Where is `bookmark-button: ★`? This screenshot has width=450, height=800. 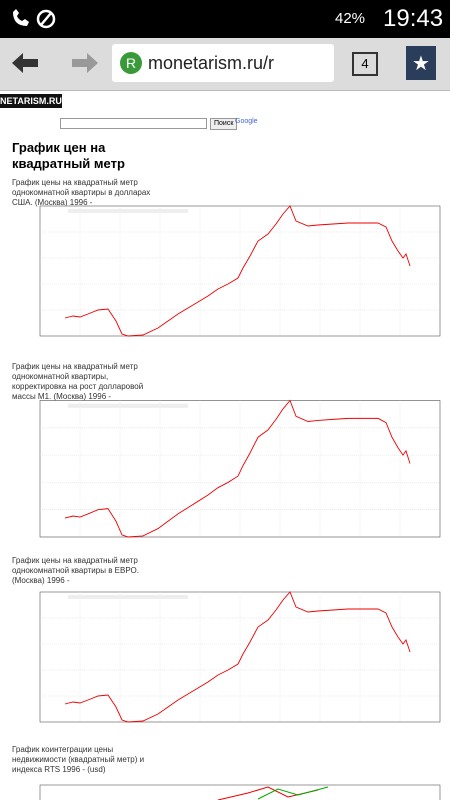 bookmark-button: ★ is located at coordinates (421, 63).